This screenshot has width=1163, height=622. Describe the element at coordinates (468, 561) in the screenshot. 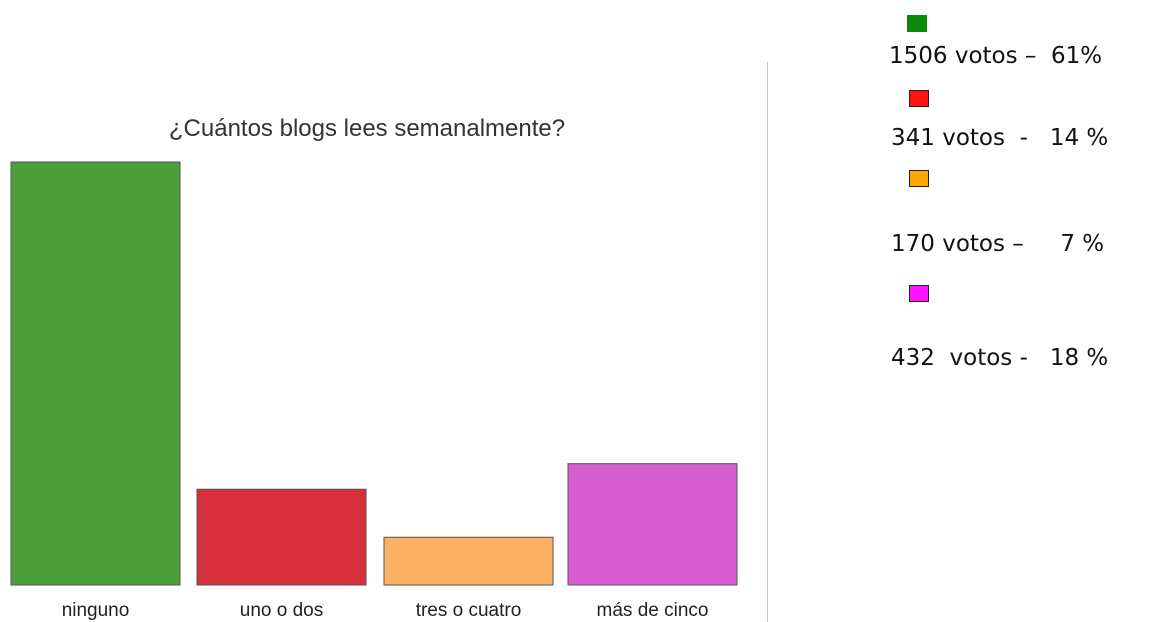

I see `bar-tres-o-cuatro` at that location.